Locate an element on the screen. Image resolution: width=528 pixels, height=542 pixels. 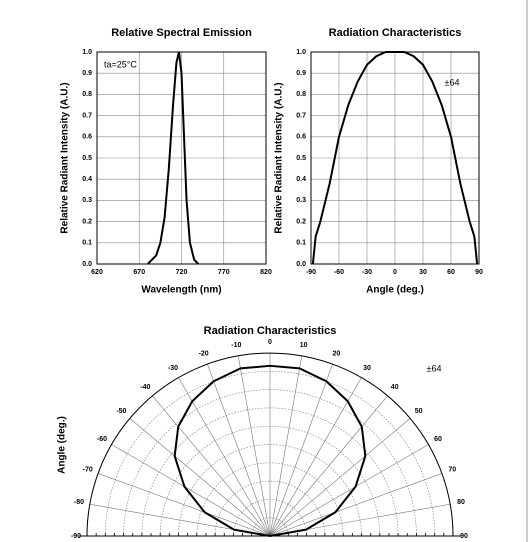
plot-frame is located at coordinates (181, 158).